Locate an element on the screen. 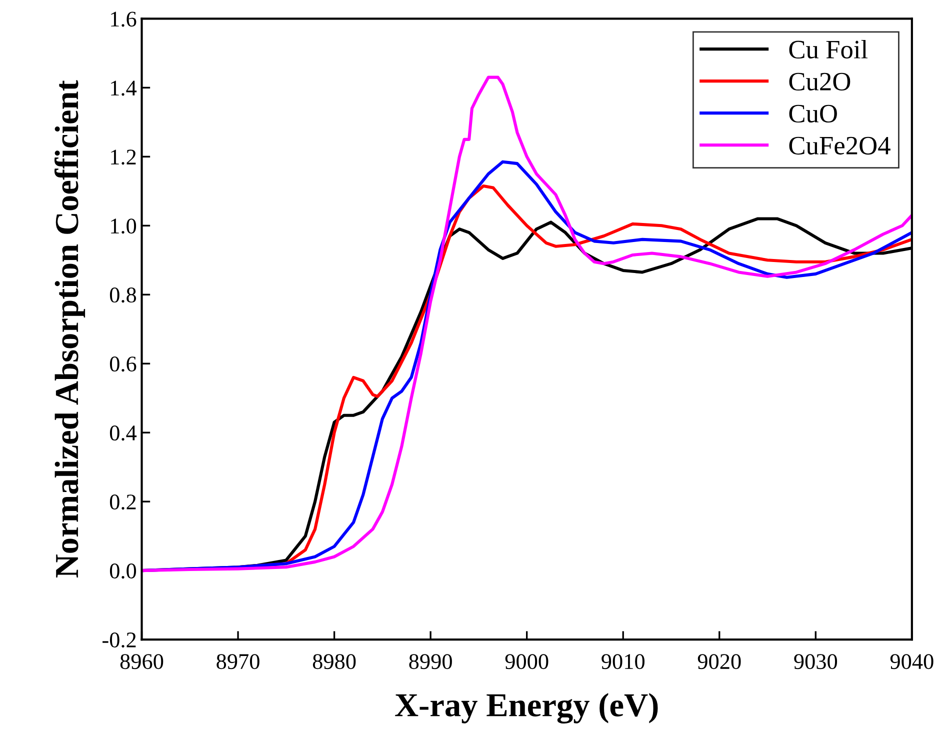 This screenshot has height=748, width=945. y-tick-label: 0.8 is located at coordinates (123, 295).